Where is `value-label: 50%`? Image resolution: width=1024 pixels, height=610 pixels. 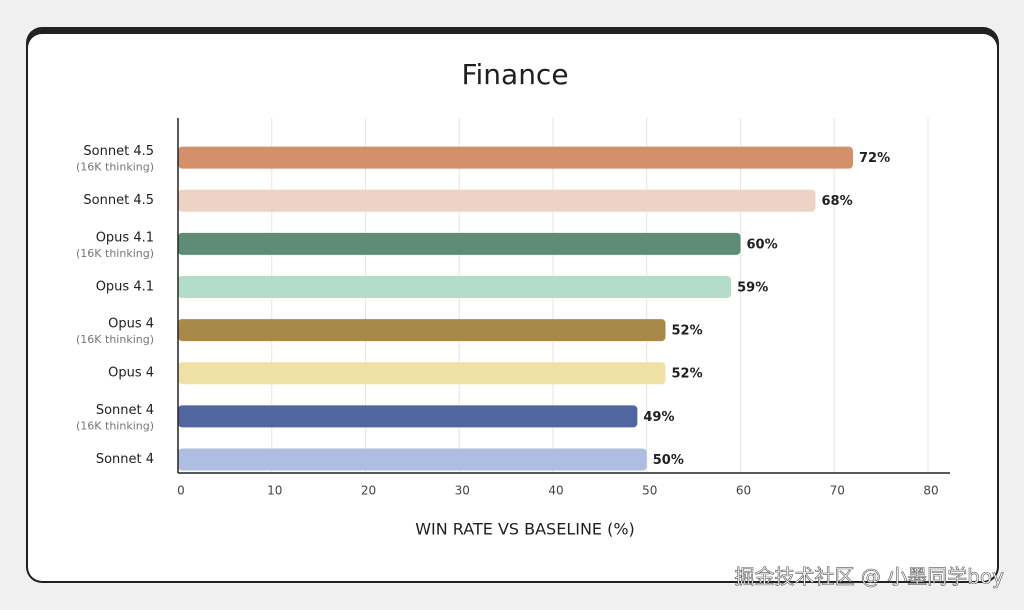
value-label: 50% is located at coordinates (668, 460).